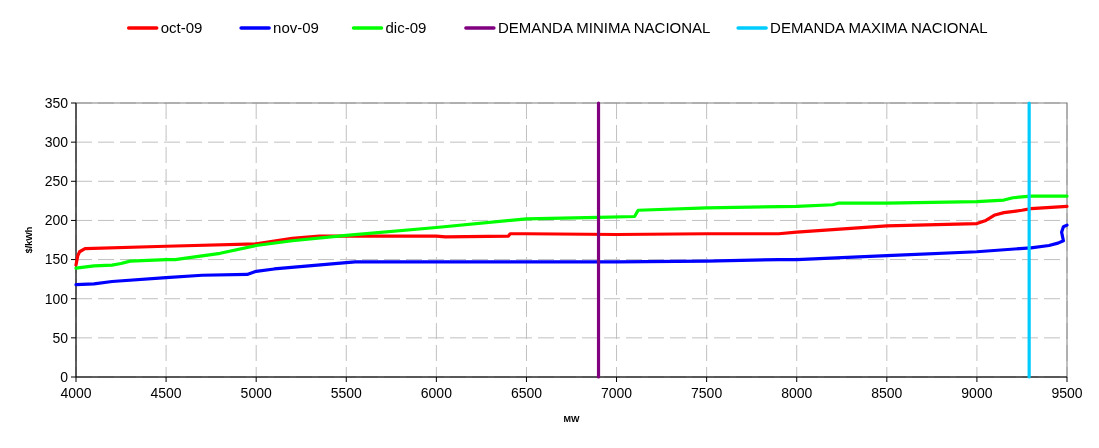 This screenshot has width=1099, height=448. I want to click on x-tick-label: 4000, so click(76, 393).